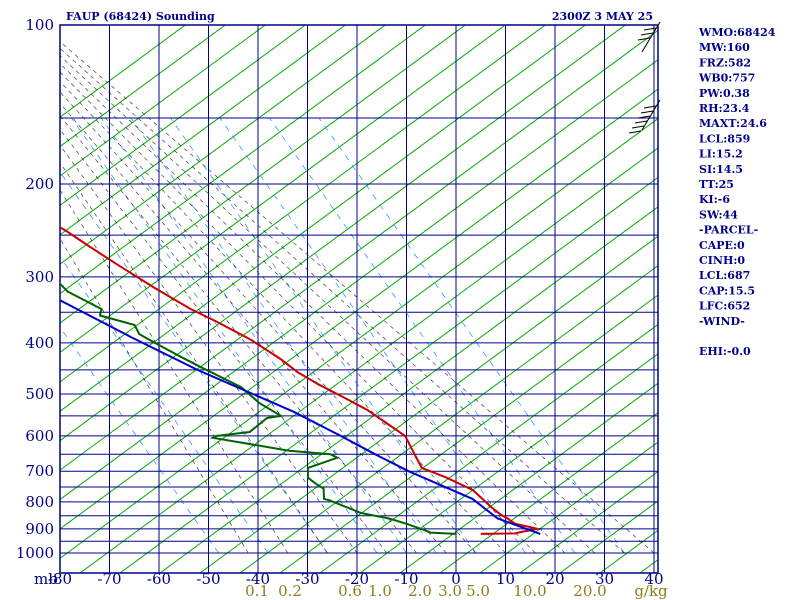  I want to click on mixing-ratio-label: 10.0, so click(529, 591).